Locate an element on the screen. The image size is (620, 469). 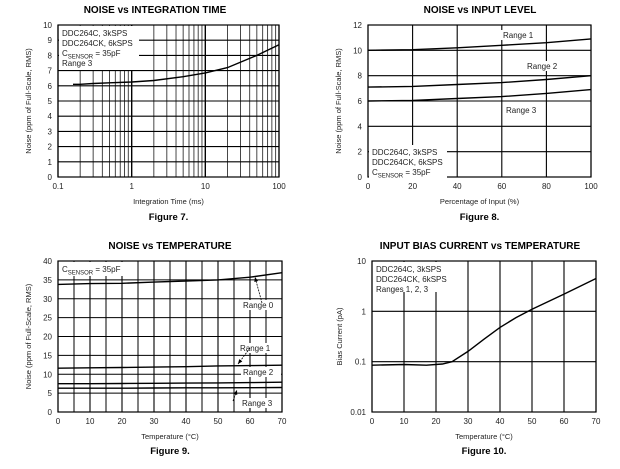
y-tick-label: 2 is located at coordinates (360, 152).